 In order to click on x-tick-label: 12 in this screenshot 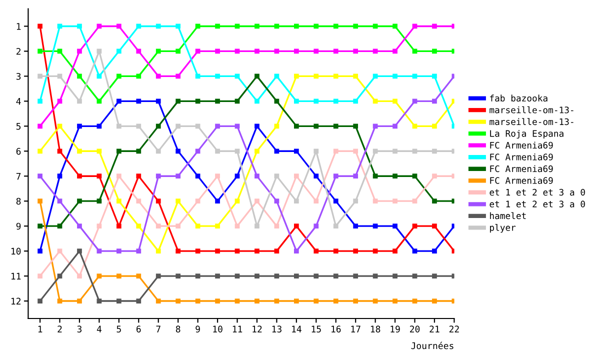, I will do `click(257, 329)`.